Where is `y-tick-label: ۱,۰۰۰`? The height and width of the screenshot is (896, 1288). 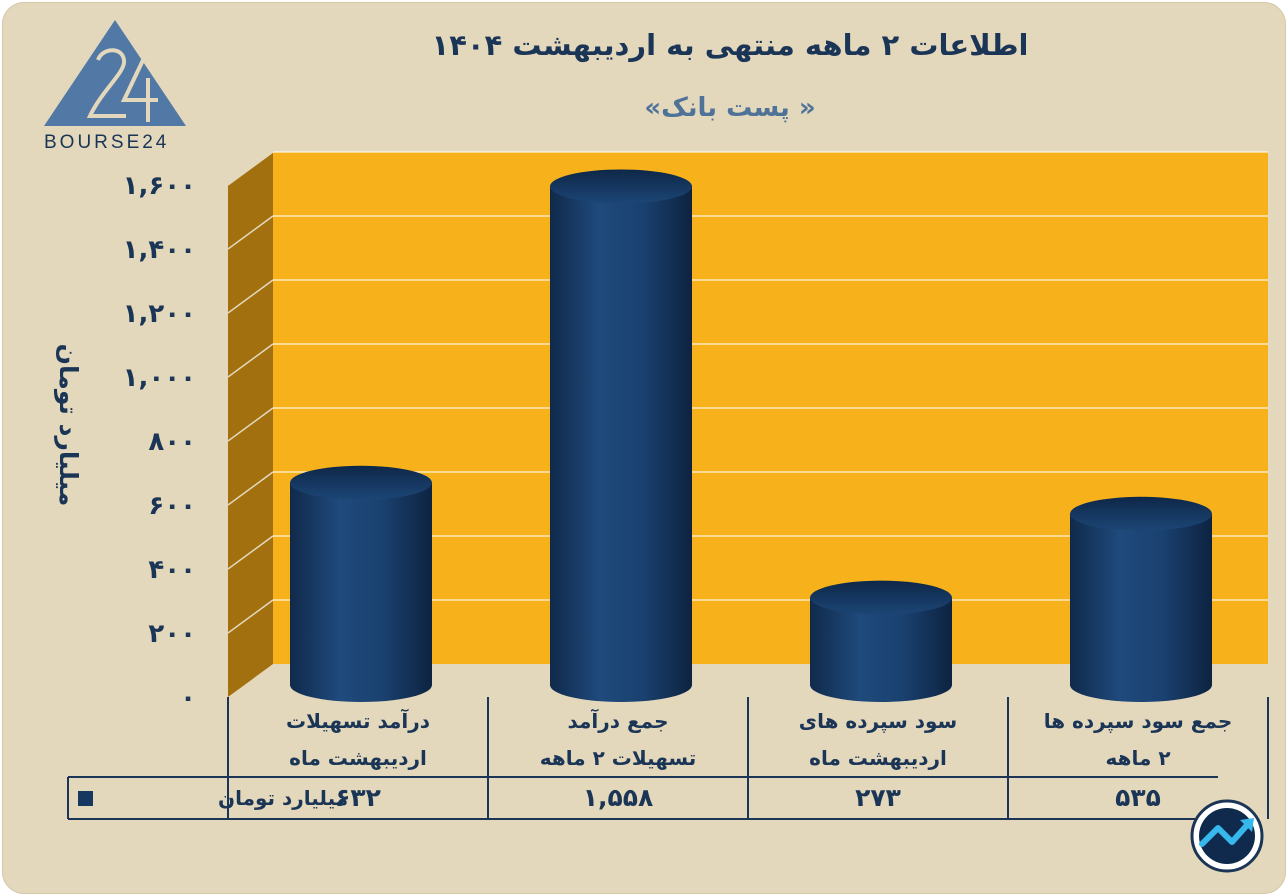
y-tick-label: ۱,۰۰۰ is located at coordinates (159, 378).